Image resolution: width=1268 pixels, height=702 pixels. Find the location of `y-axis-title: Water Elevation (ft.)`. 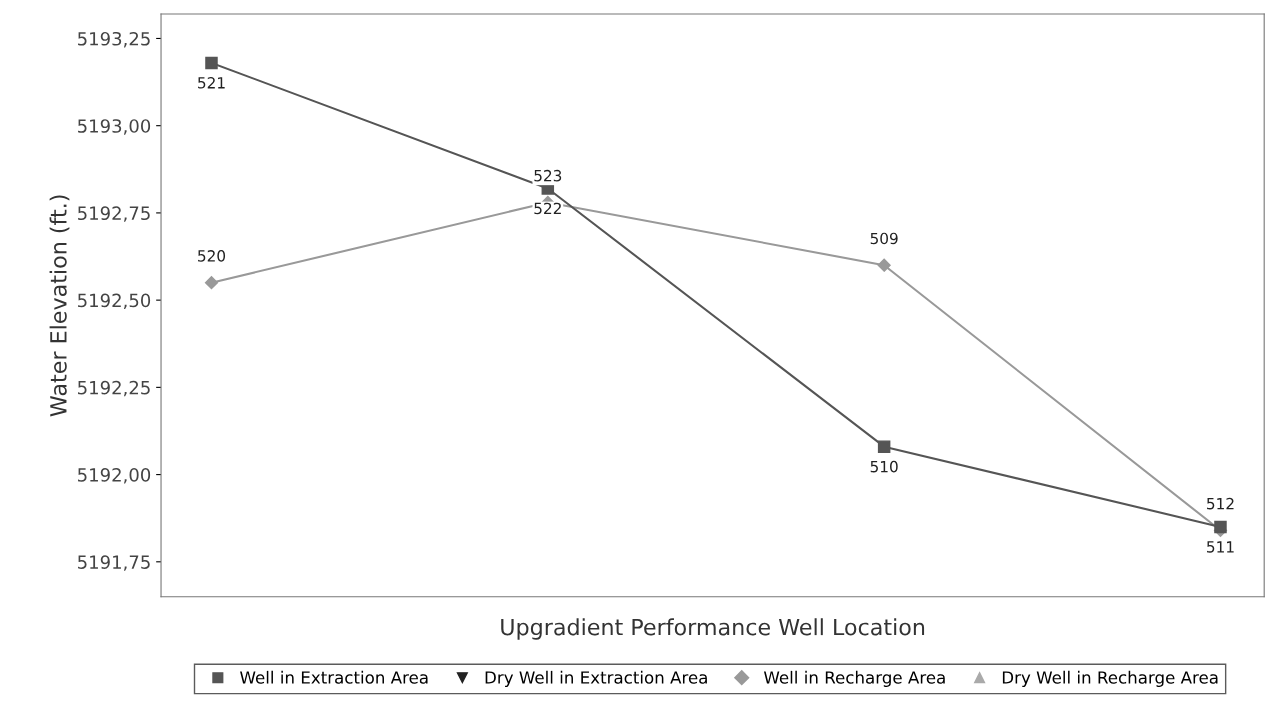

y-axis-title: Water Elevation (ft.) is located at coordinates (59, 306).